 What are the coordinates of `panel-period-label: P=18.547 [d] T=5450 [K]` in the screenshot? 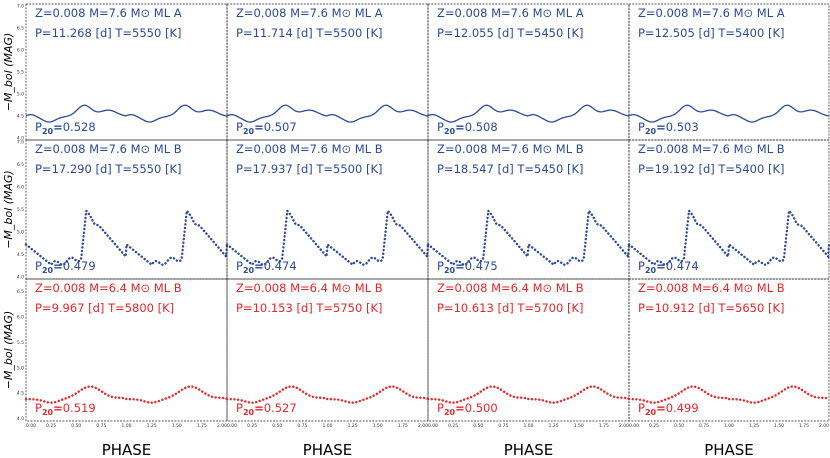 It's located at (510, 169).